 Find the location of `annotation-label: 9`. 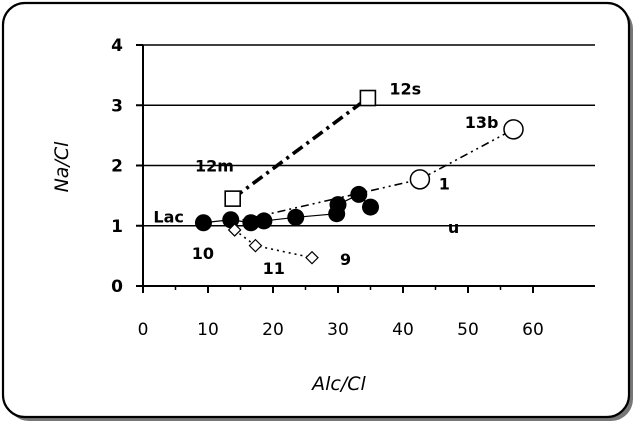

annotation-label: 9 is located at coordinates (345, 259).